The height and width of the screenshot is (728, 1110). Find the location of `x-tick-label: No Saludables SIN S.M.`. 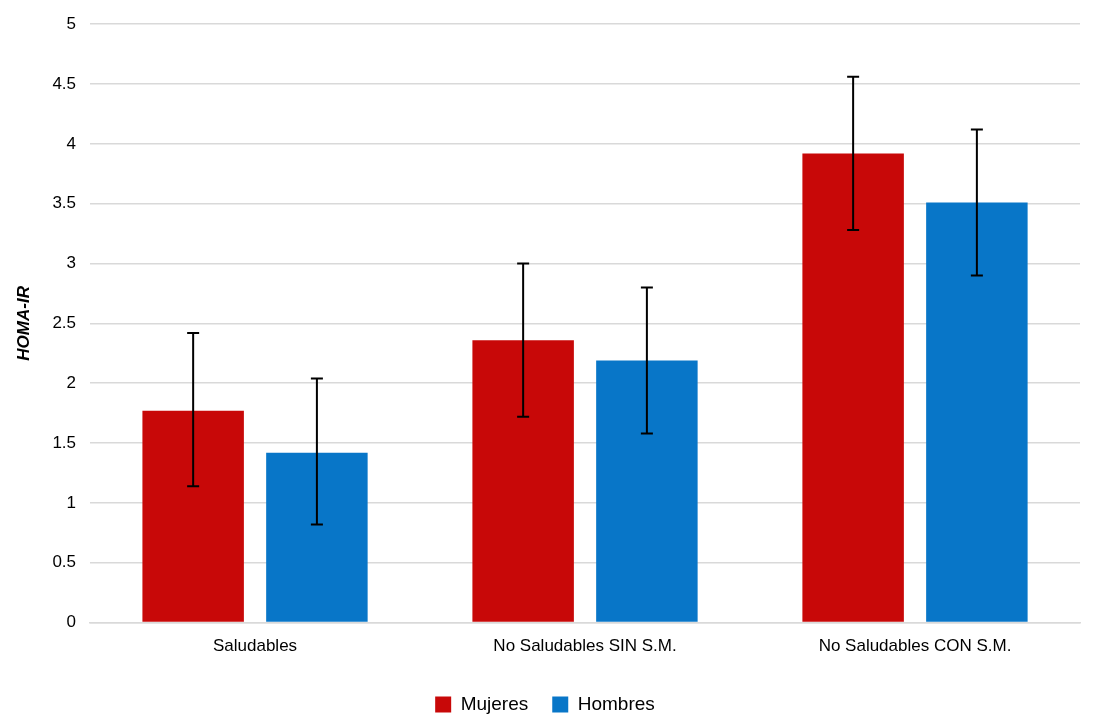

x-tick-label: No Saludables SIN S.M. is located at coordinates (585, 646).